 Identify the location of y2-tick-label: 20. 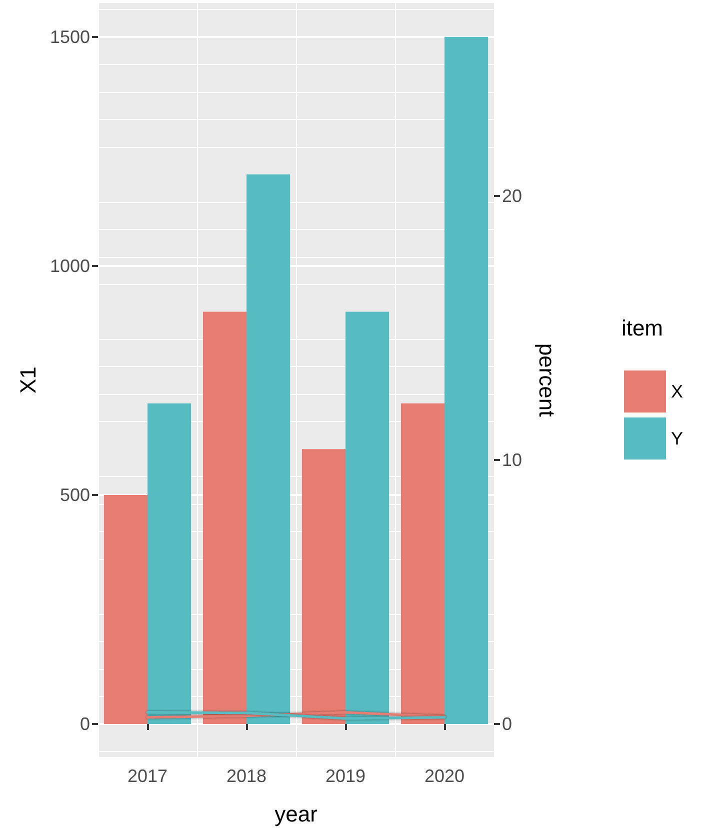
(512, 196).